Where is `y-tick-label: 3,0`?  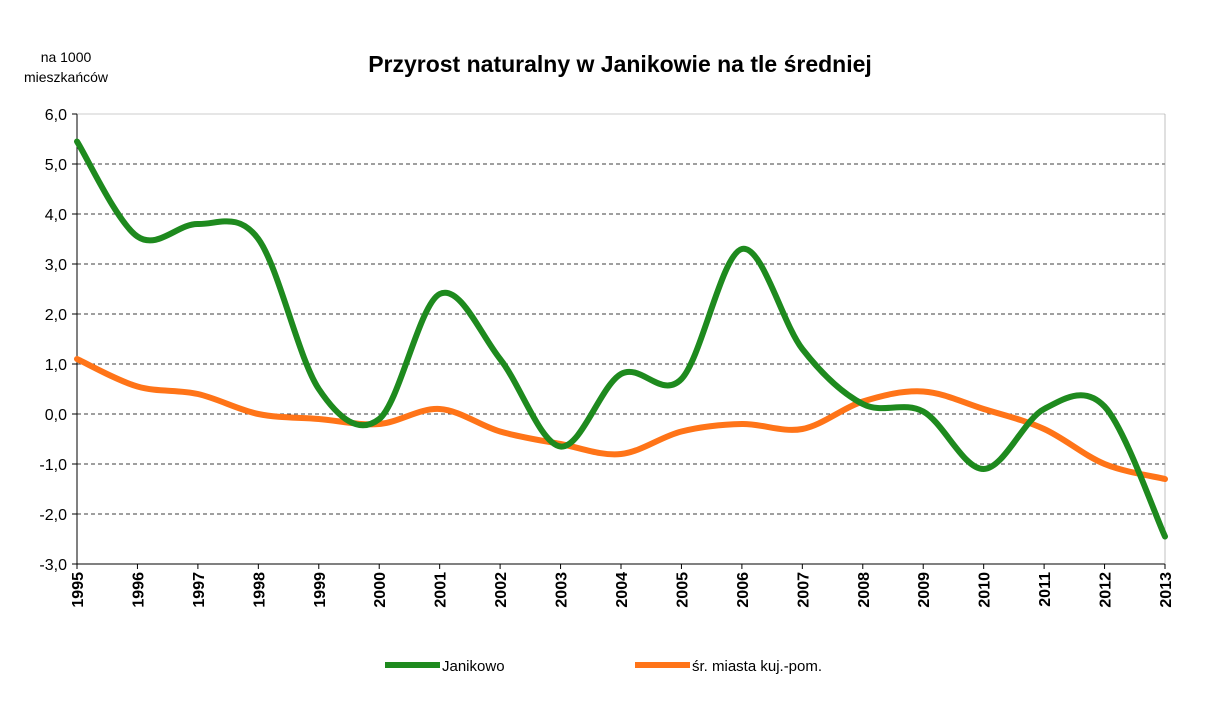
y-tick-label: 3,0 is located at coordinates (56, 265).